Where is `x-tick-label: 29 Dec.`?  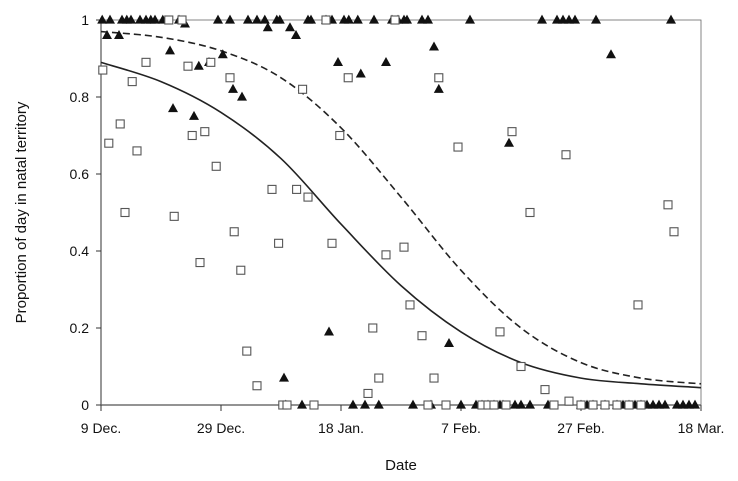 x-tick-label: 29 Dec. is located at coordinates (221, 428).